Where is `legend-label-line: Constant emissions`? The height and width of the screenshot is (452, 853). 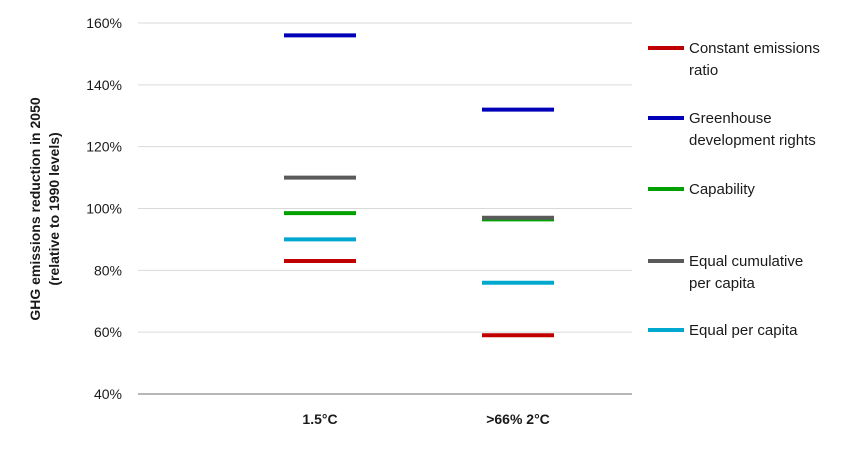
legend-label-line: Constant emissions is located at coordinates (754, 48).